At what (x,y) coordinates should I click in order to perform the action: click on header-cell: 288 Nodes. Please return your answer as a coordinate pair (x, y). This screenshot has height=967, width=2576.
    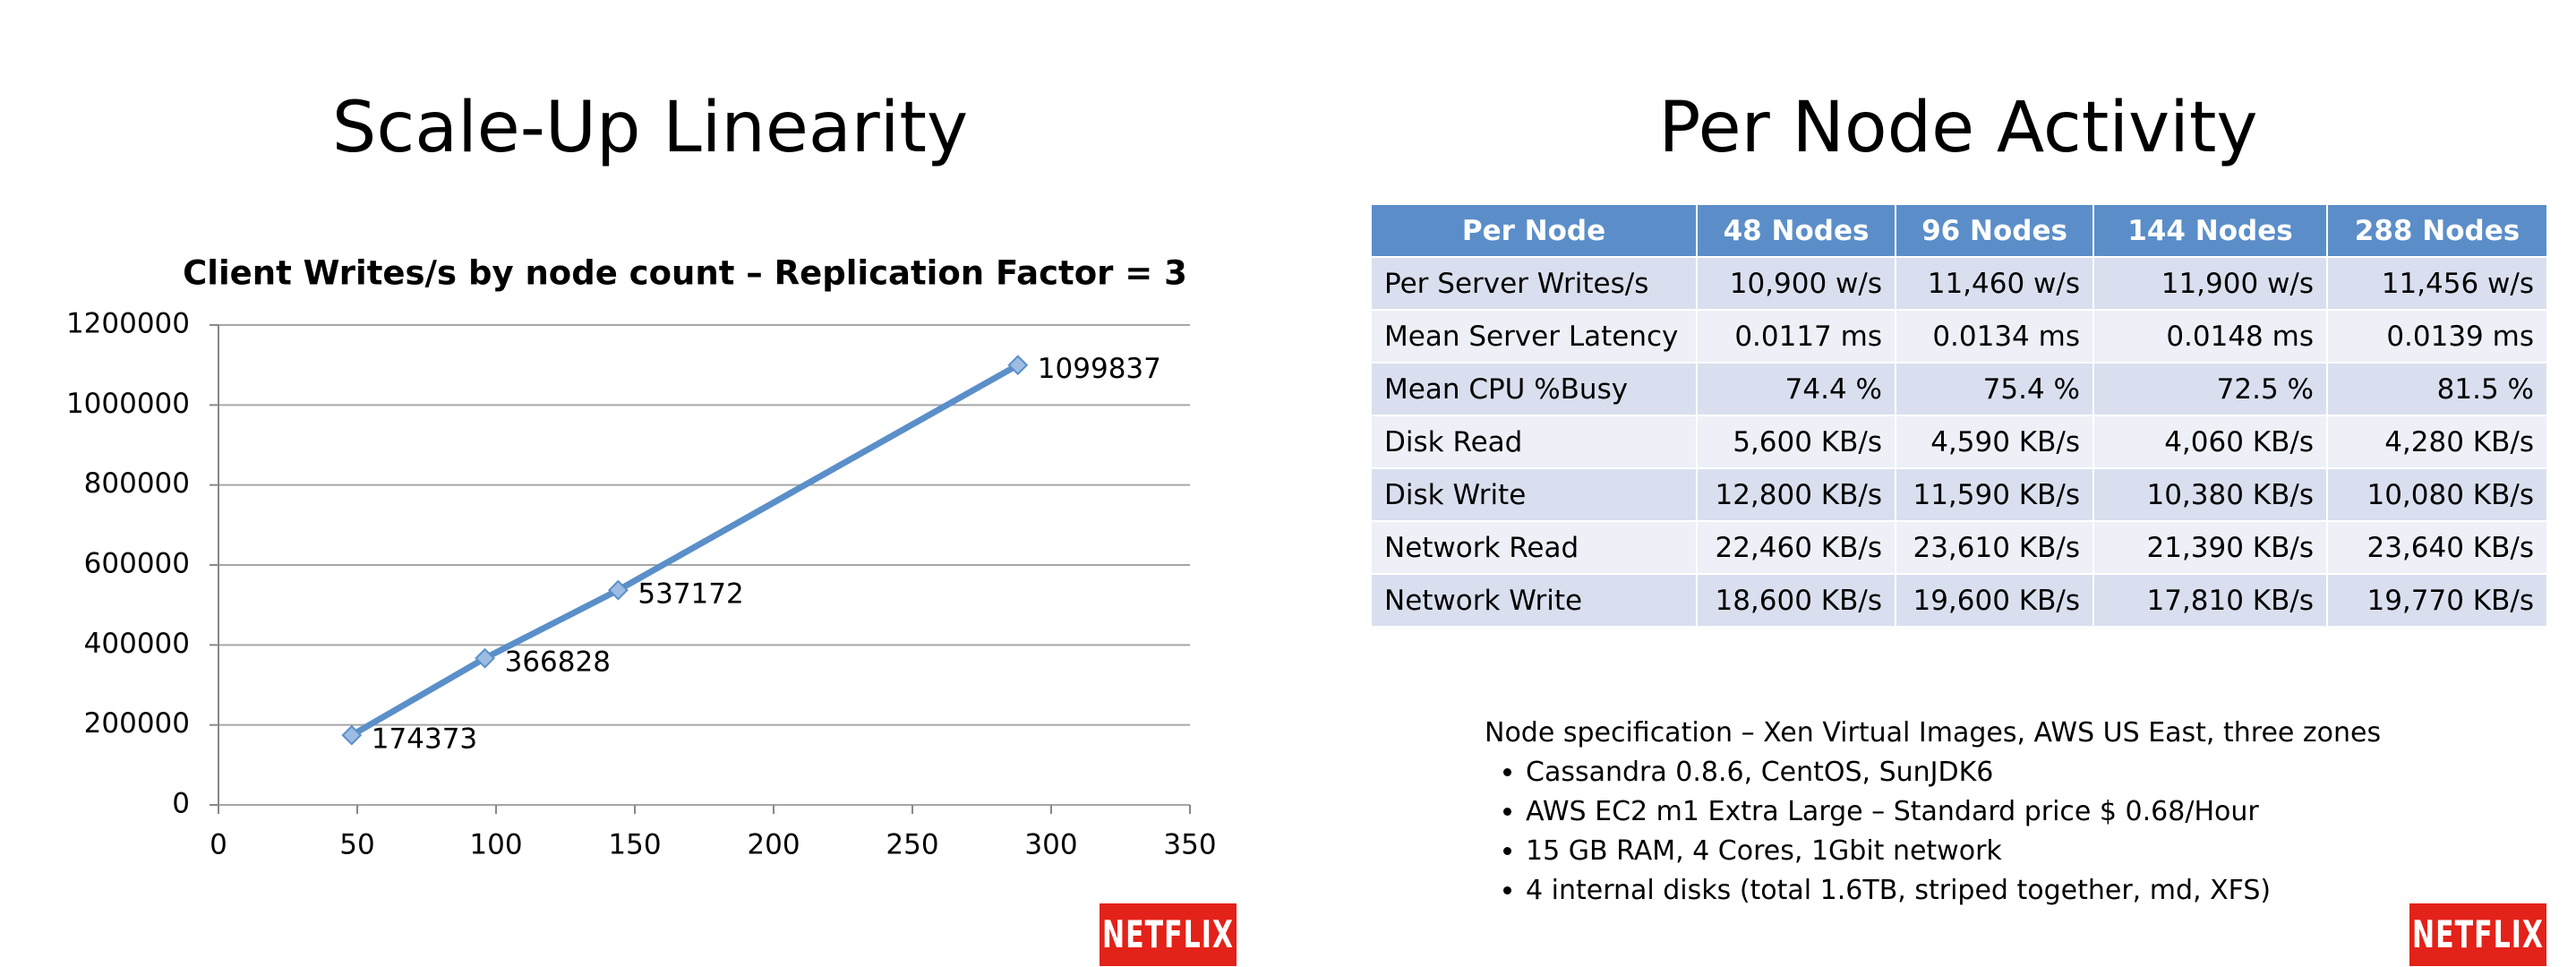
    Looking at the image, I should click on (2437, 230).